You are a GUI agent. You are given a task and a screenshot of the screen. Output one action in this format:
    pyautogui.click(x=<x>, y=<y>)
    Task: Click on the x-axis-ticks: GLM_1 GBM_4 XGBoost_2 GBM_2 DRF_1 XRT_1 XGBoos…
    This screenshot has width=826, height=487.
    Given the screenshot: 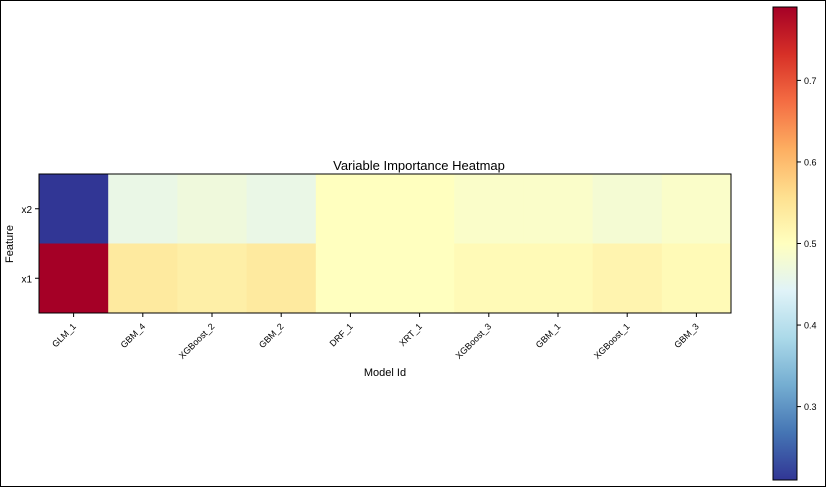 What is the action you would take?
    pyautogui.click(x=375, y=337)
    